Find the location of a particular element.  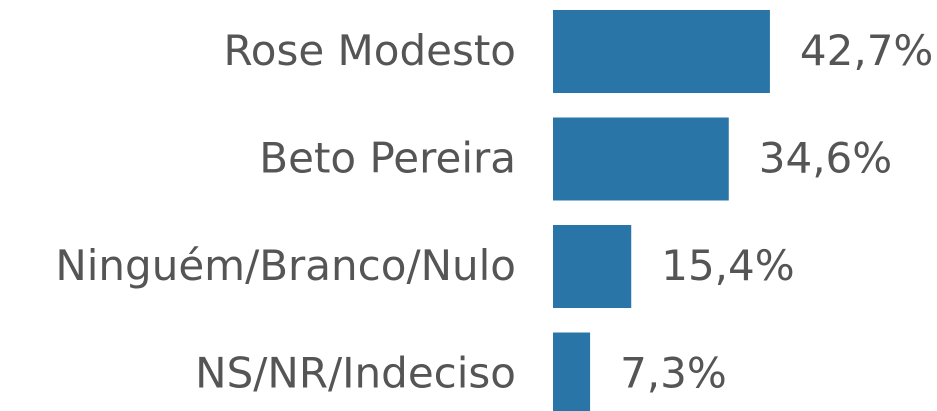

category-label: Beto Pereira is located at coordinates (387, 158).